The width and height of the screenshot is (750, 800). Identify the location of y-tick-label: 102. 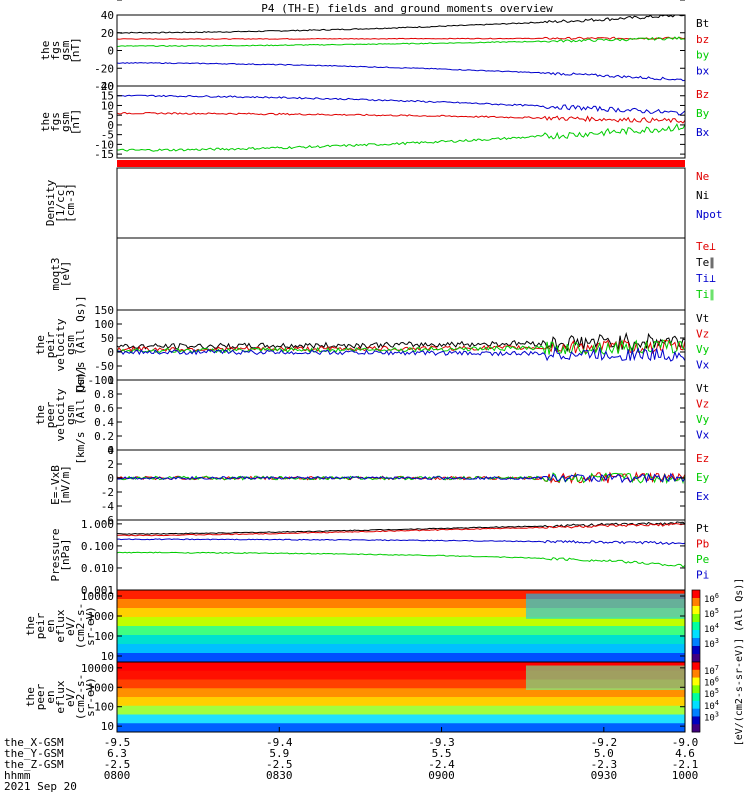
(105, 1).